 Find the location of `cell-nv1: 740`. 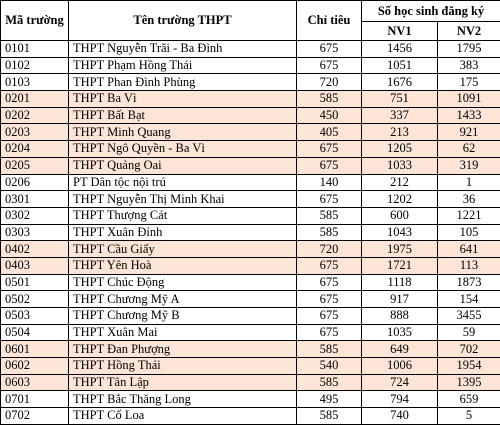

cell-nv1: 740 is located at coordinates (400, 416).